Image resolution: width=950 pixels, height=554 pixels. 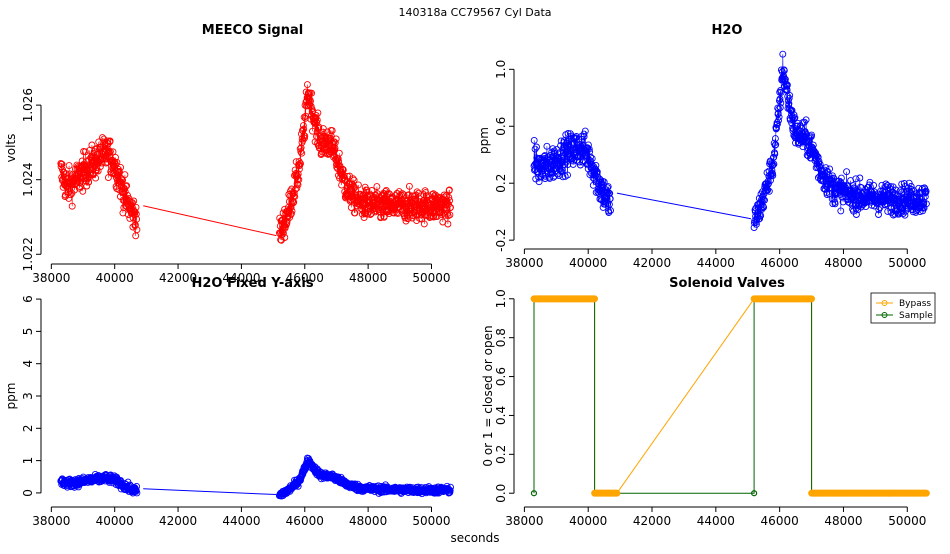 What do you see at coordinates (501, 183) in the screenshot?
I see `y-tick-label: 0.2` at bounding box center [501, 183].